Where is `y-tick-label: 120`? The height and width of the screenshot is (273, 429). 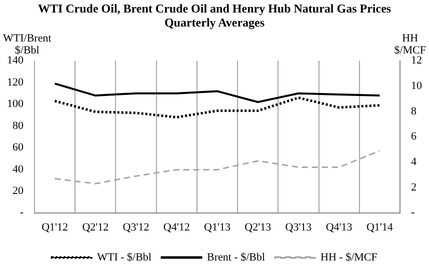
y-tick-label: 120 is located at coordinates (15, 82).